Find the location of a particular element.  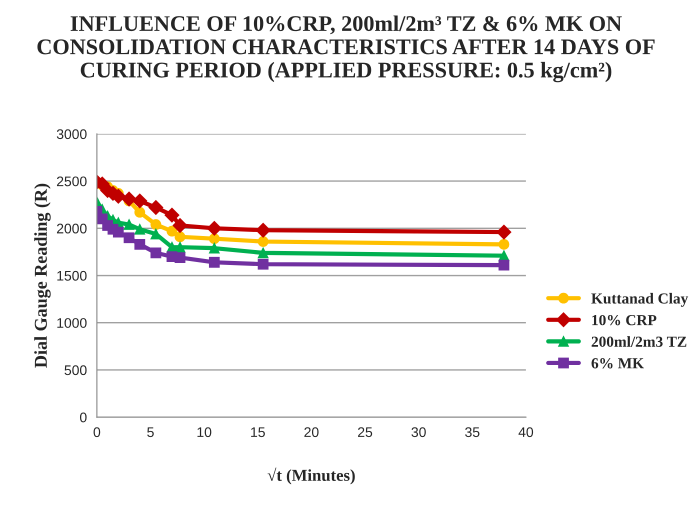

y-tick-label: 1000 is located at coordinates (72, 323).